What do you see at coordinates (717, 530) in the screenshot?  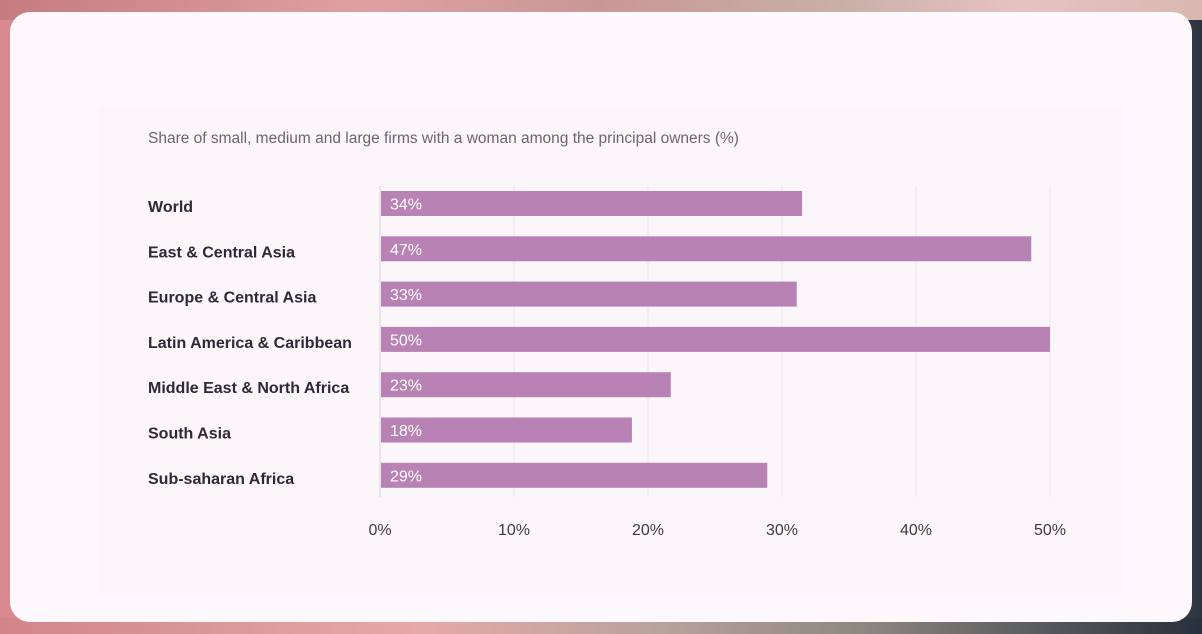 I see `x-axis-ticks: 0% 10% 20% 30% 40% 50%` at bounding box center [717, 530].